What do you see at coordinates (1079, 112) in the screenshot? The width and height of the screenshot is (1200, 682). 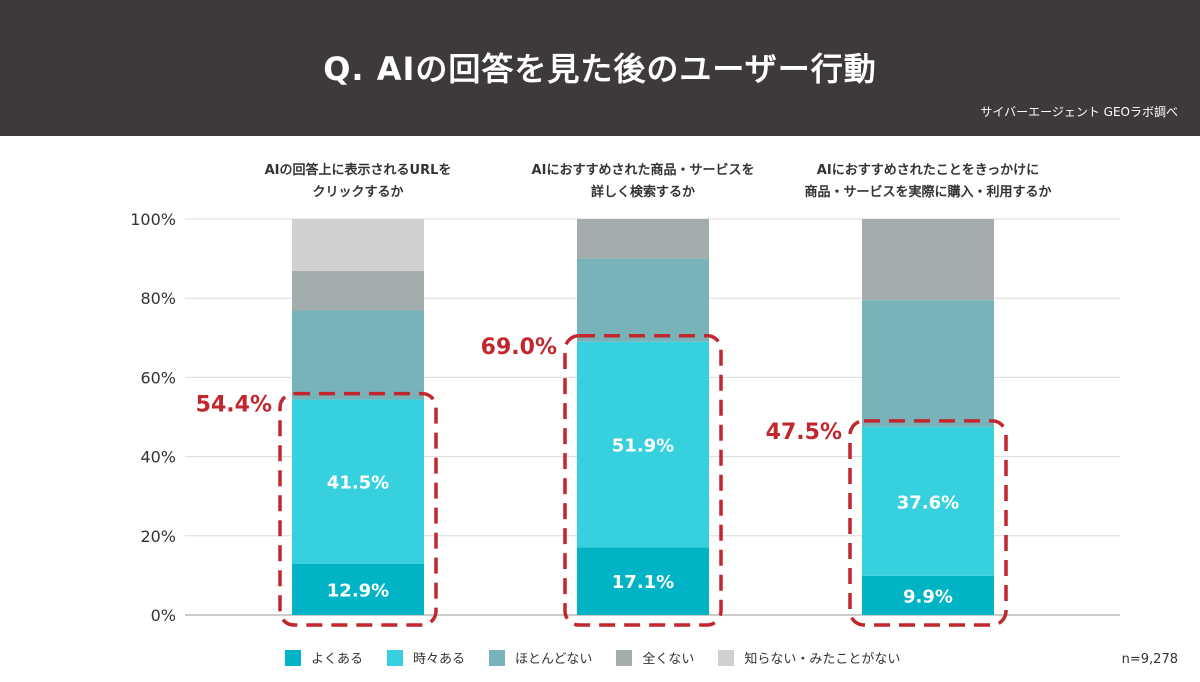 I see `source-credit: サイバーエージェント GEOラボ調べ` at bounding box center [1079, 112].